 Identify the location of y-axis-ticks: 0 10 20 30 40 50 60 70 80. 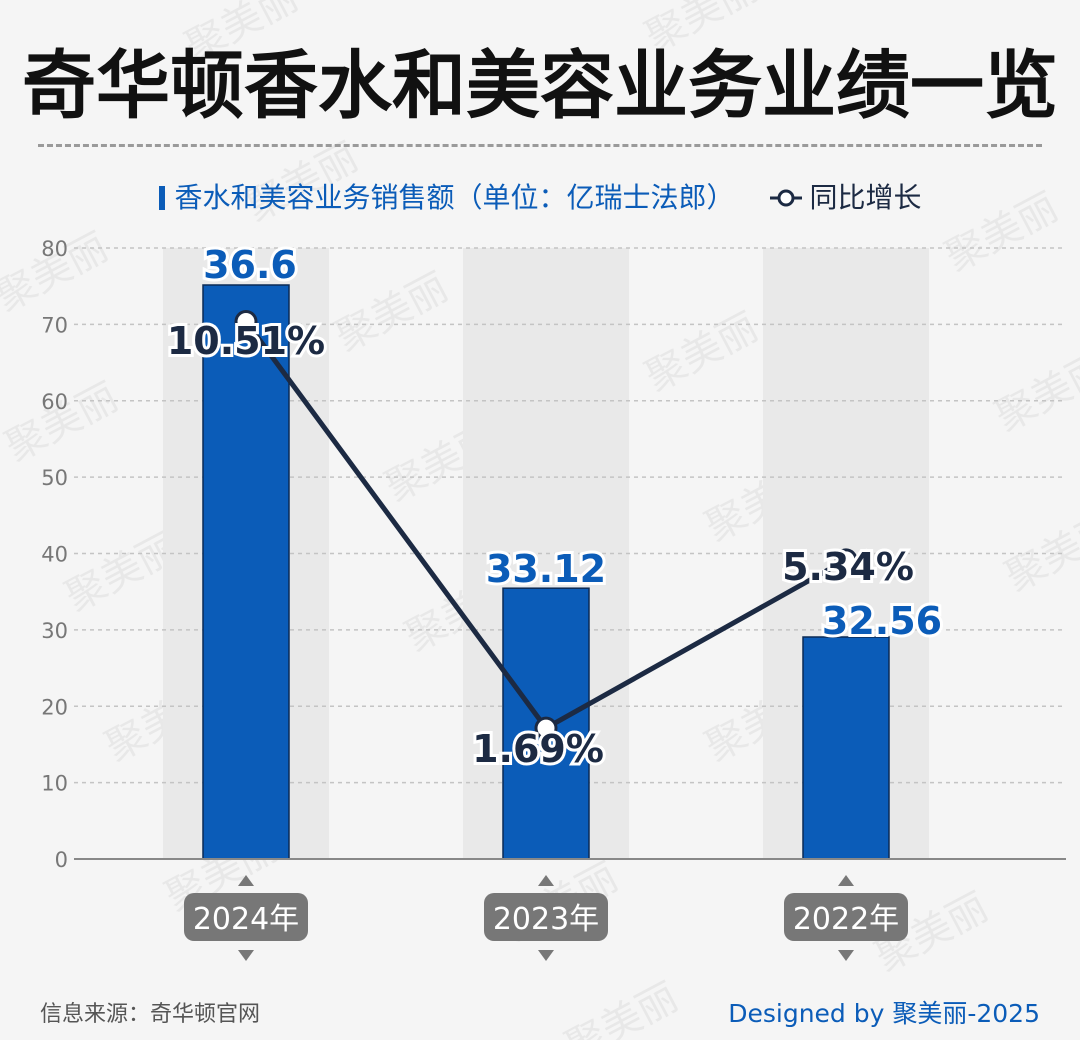
(54, 554).